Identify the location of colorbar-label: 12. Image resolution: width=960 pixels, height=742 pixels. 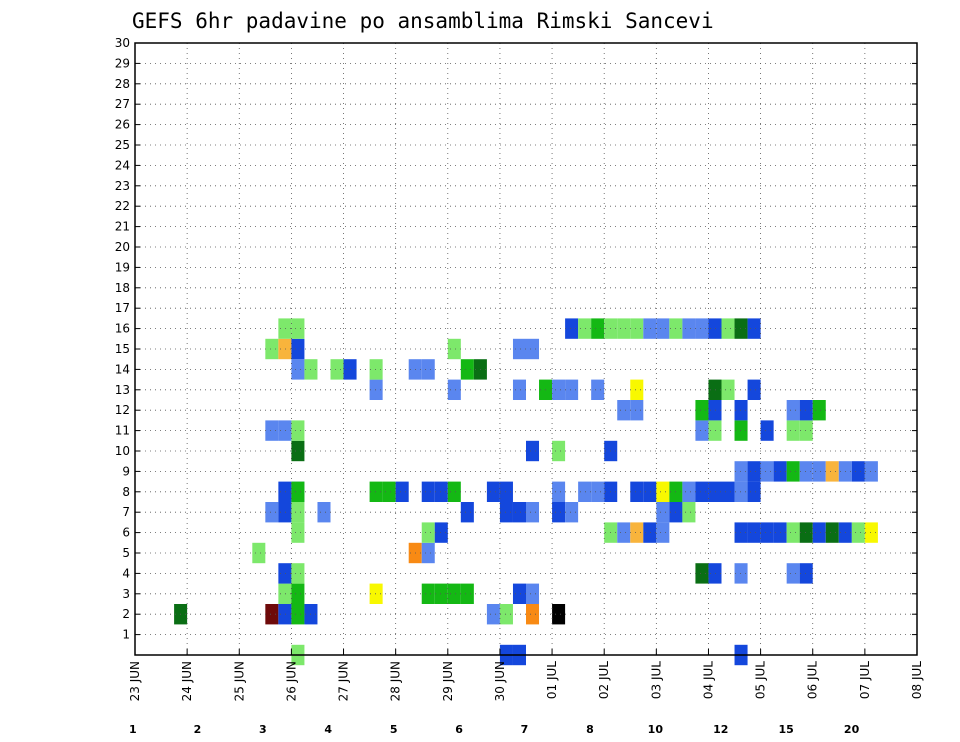
(720, 729).